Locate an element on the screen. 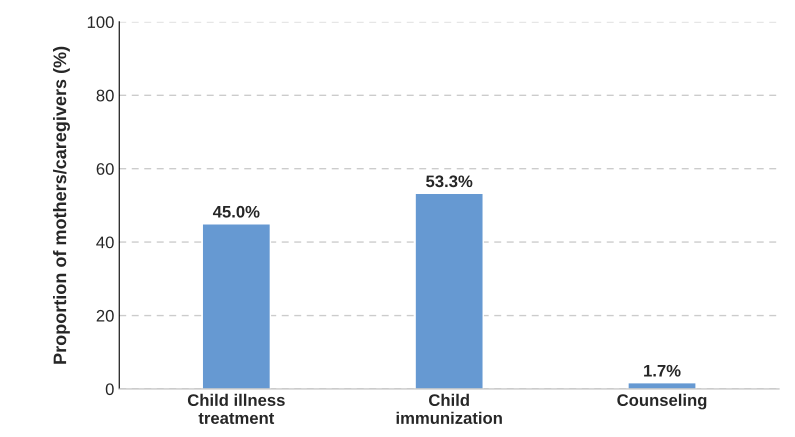 This screenshot has width=795, height=437. y-tick-label: 40 is located at coordinates (105, 242).